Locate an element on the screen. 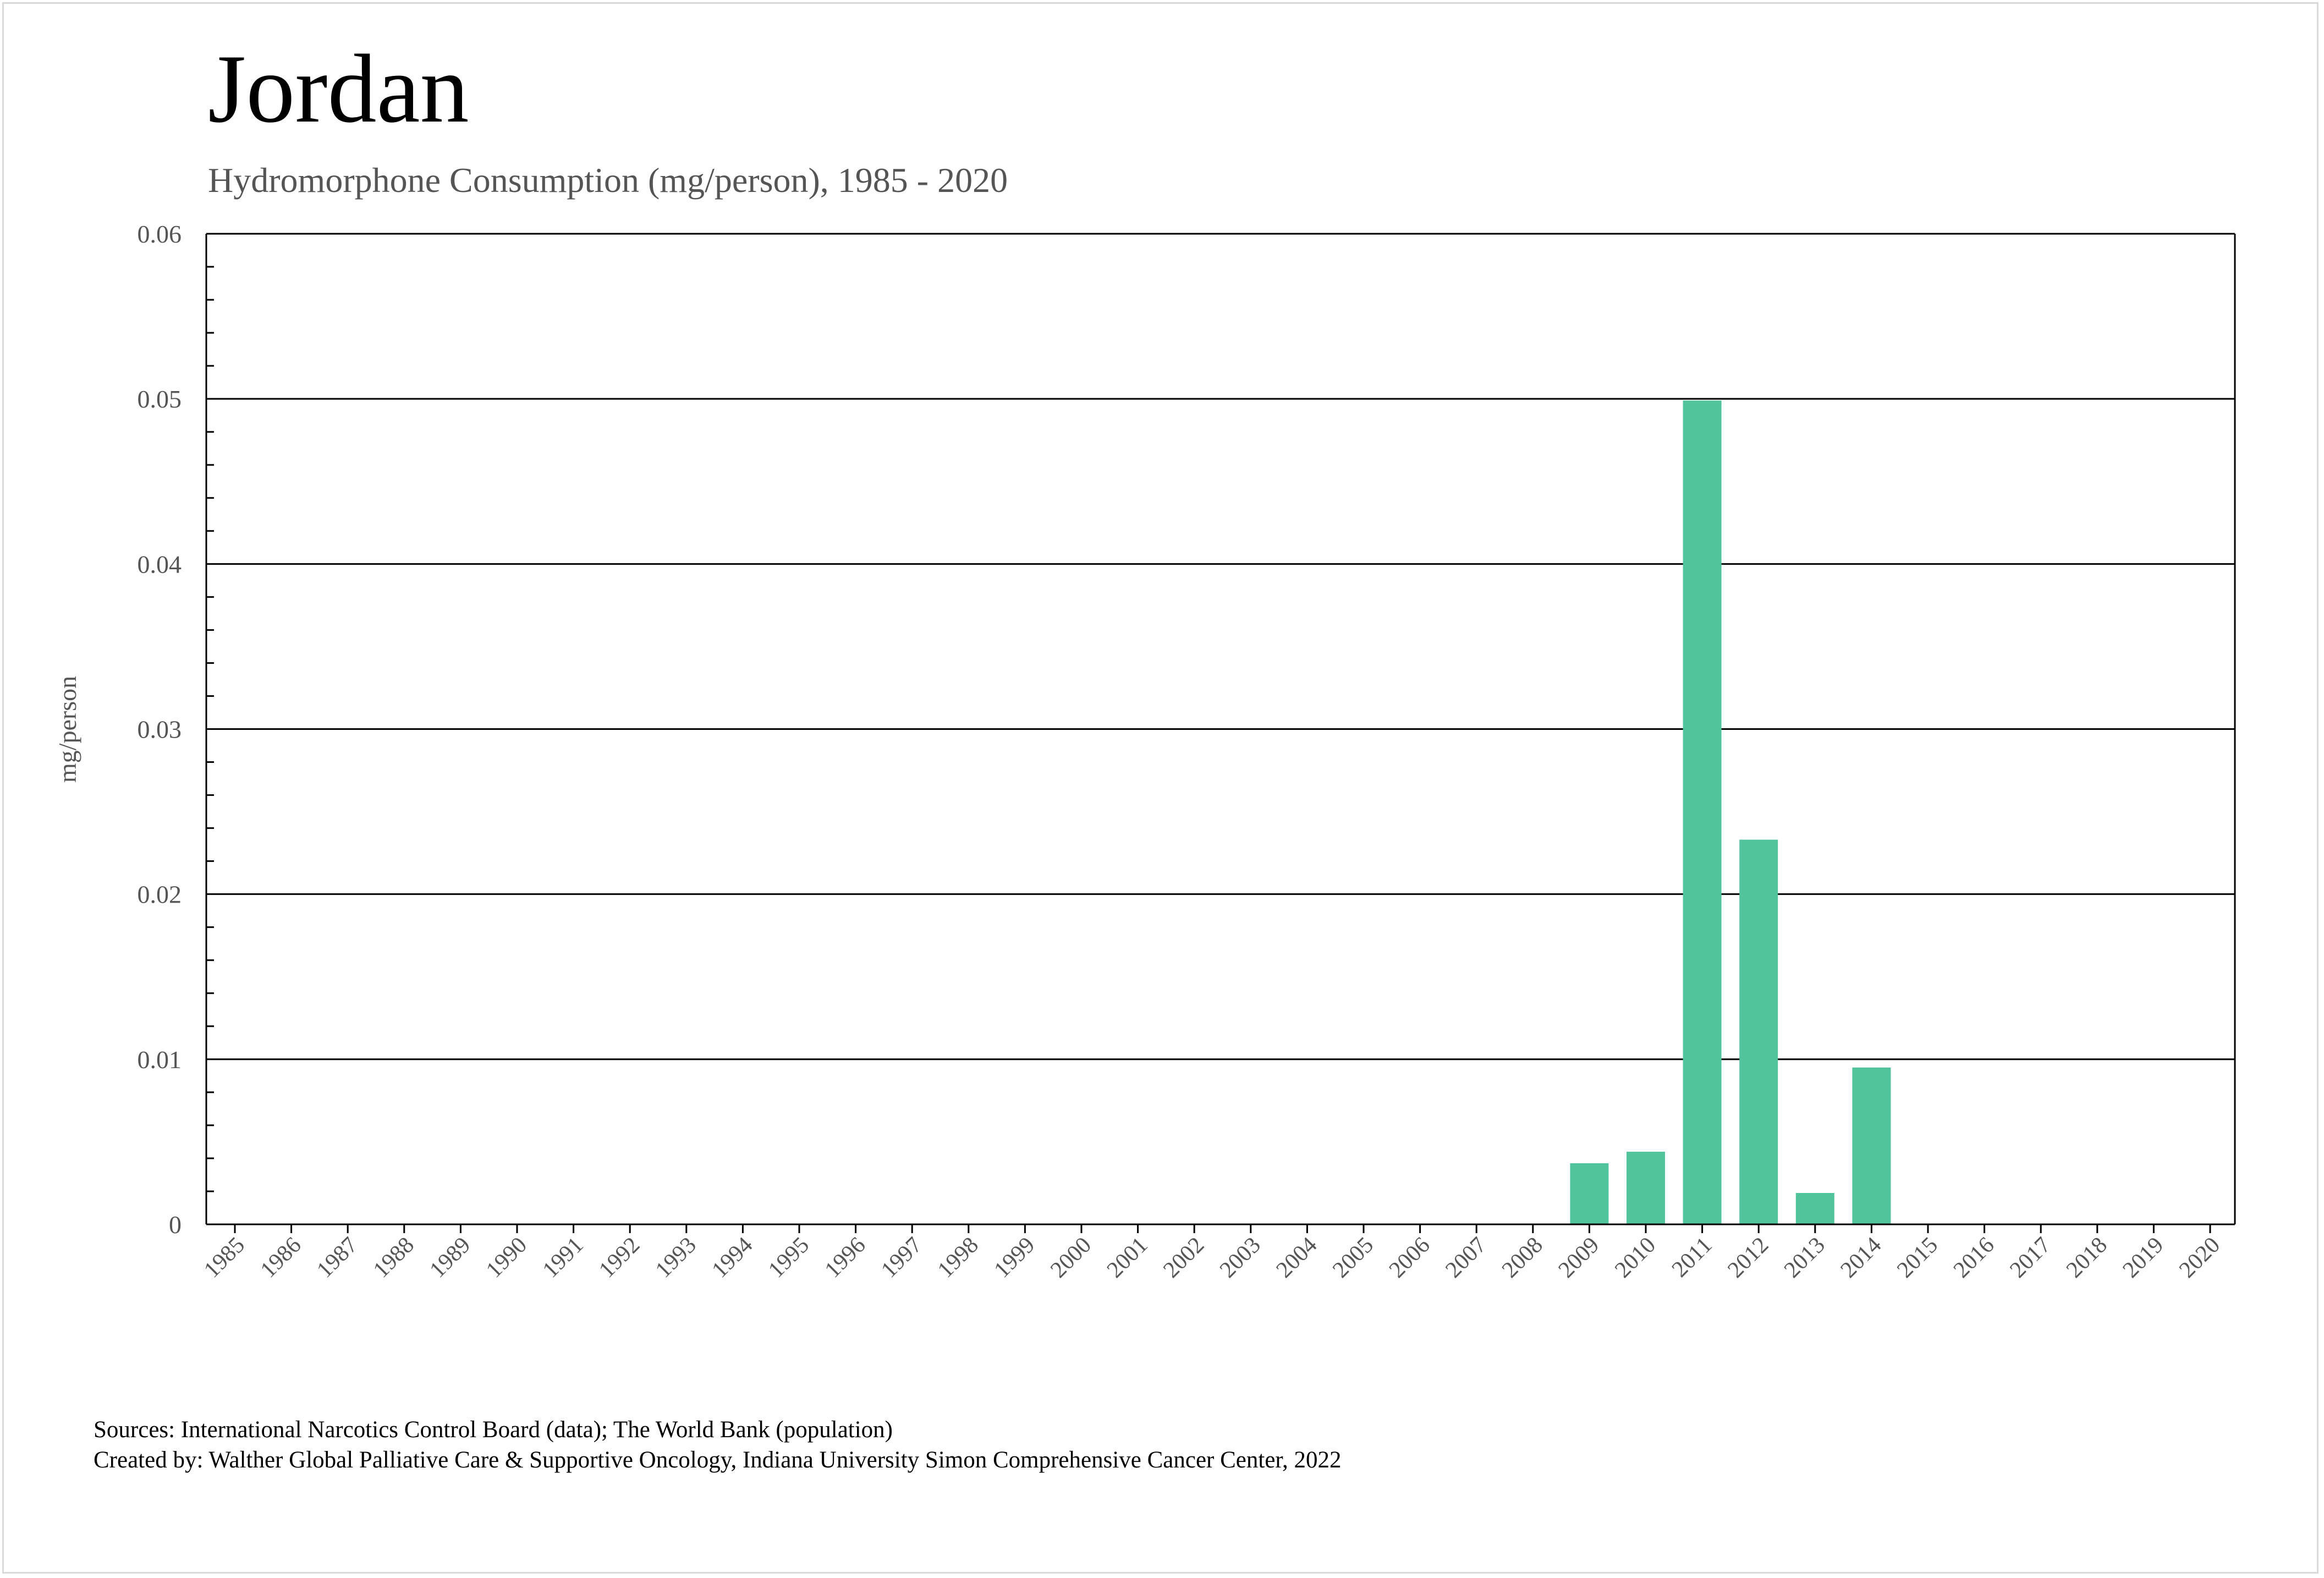  x-tick-label: 2004 is located at coordinates (1297, 1258).